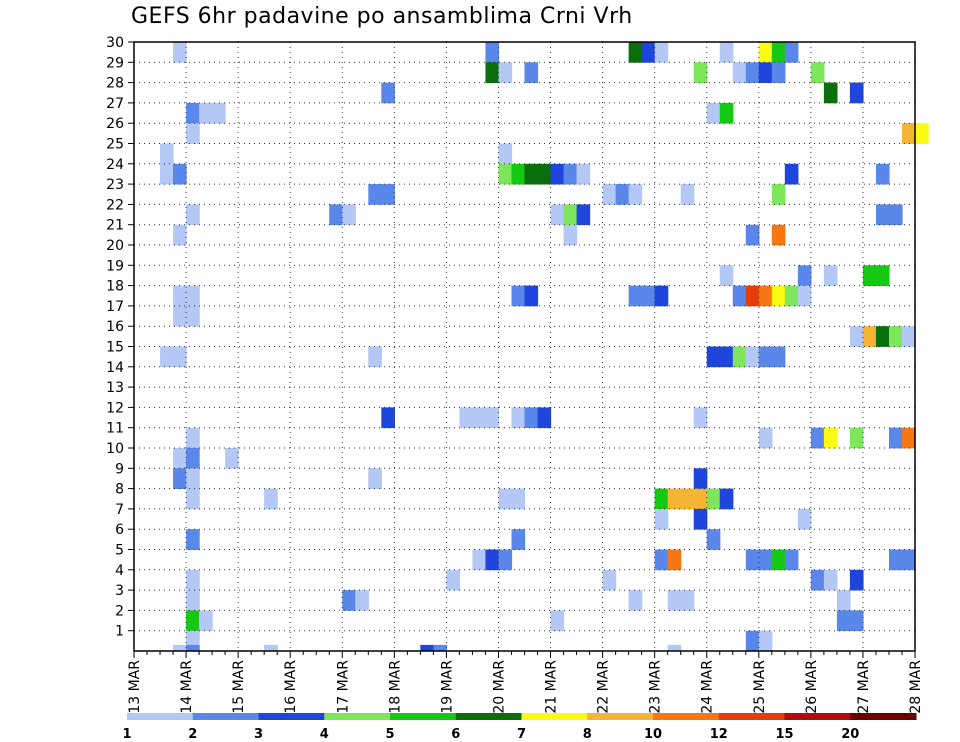 This screenshot has height=742, width=960. What do you see at coordinates (115, 368) in the screenshot?
I see `y-tick-label: 14` at bounding box center [115, 368].